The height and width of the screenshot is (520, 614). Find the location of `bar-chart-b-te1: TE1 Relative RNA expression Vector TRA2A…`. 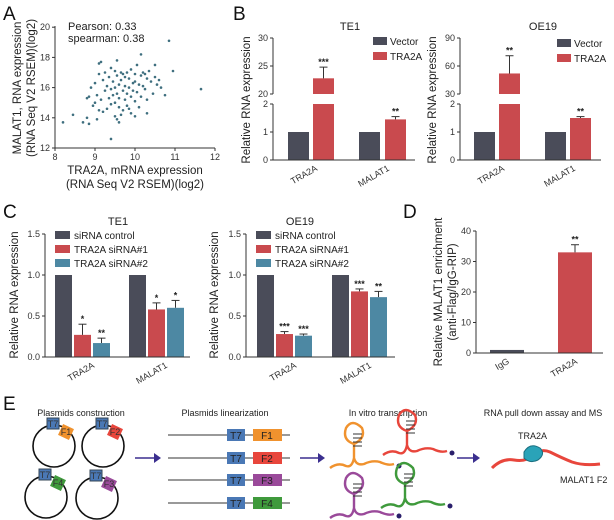

bar-chart-b-te1: TE1 Relative RNA expression Vector TRA2A… is located at coordinates (332, 105).